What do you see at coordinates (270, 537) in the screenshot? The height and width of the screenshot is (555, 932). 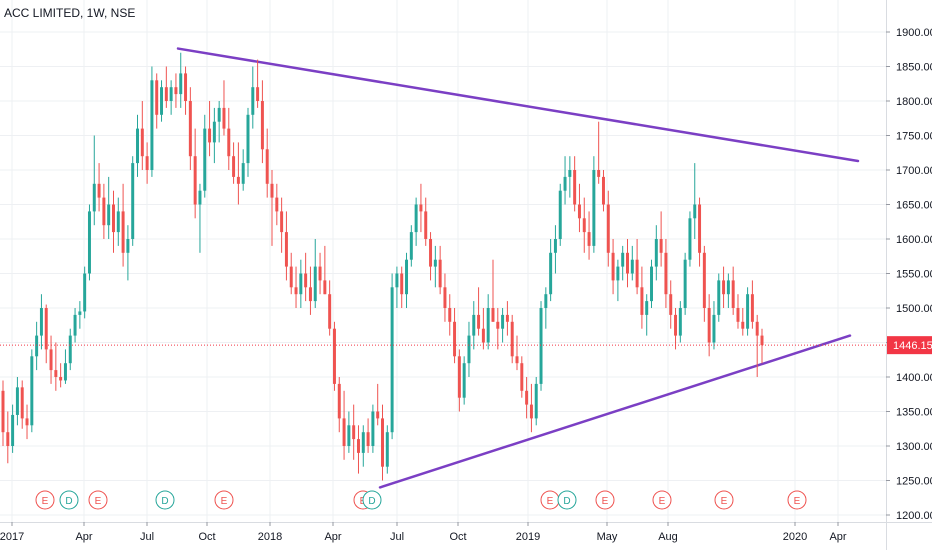 I see `x-tick-label: 2018` at bounding box center [270, 537].